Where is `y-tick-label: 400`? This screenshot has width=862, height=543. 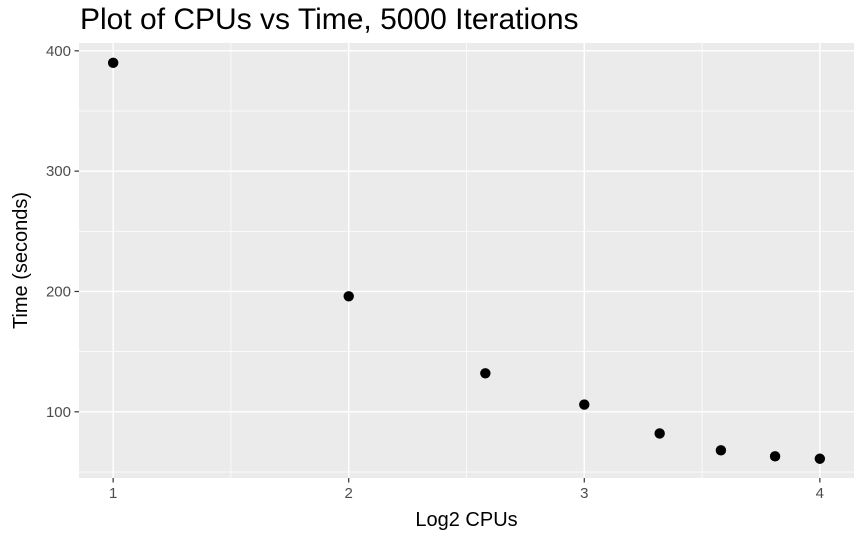
y-tick-label: 400 is located at coordinates (58, 51).